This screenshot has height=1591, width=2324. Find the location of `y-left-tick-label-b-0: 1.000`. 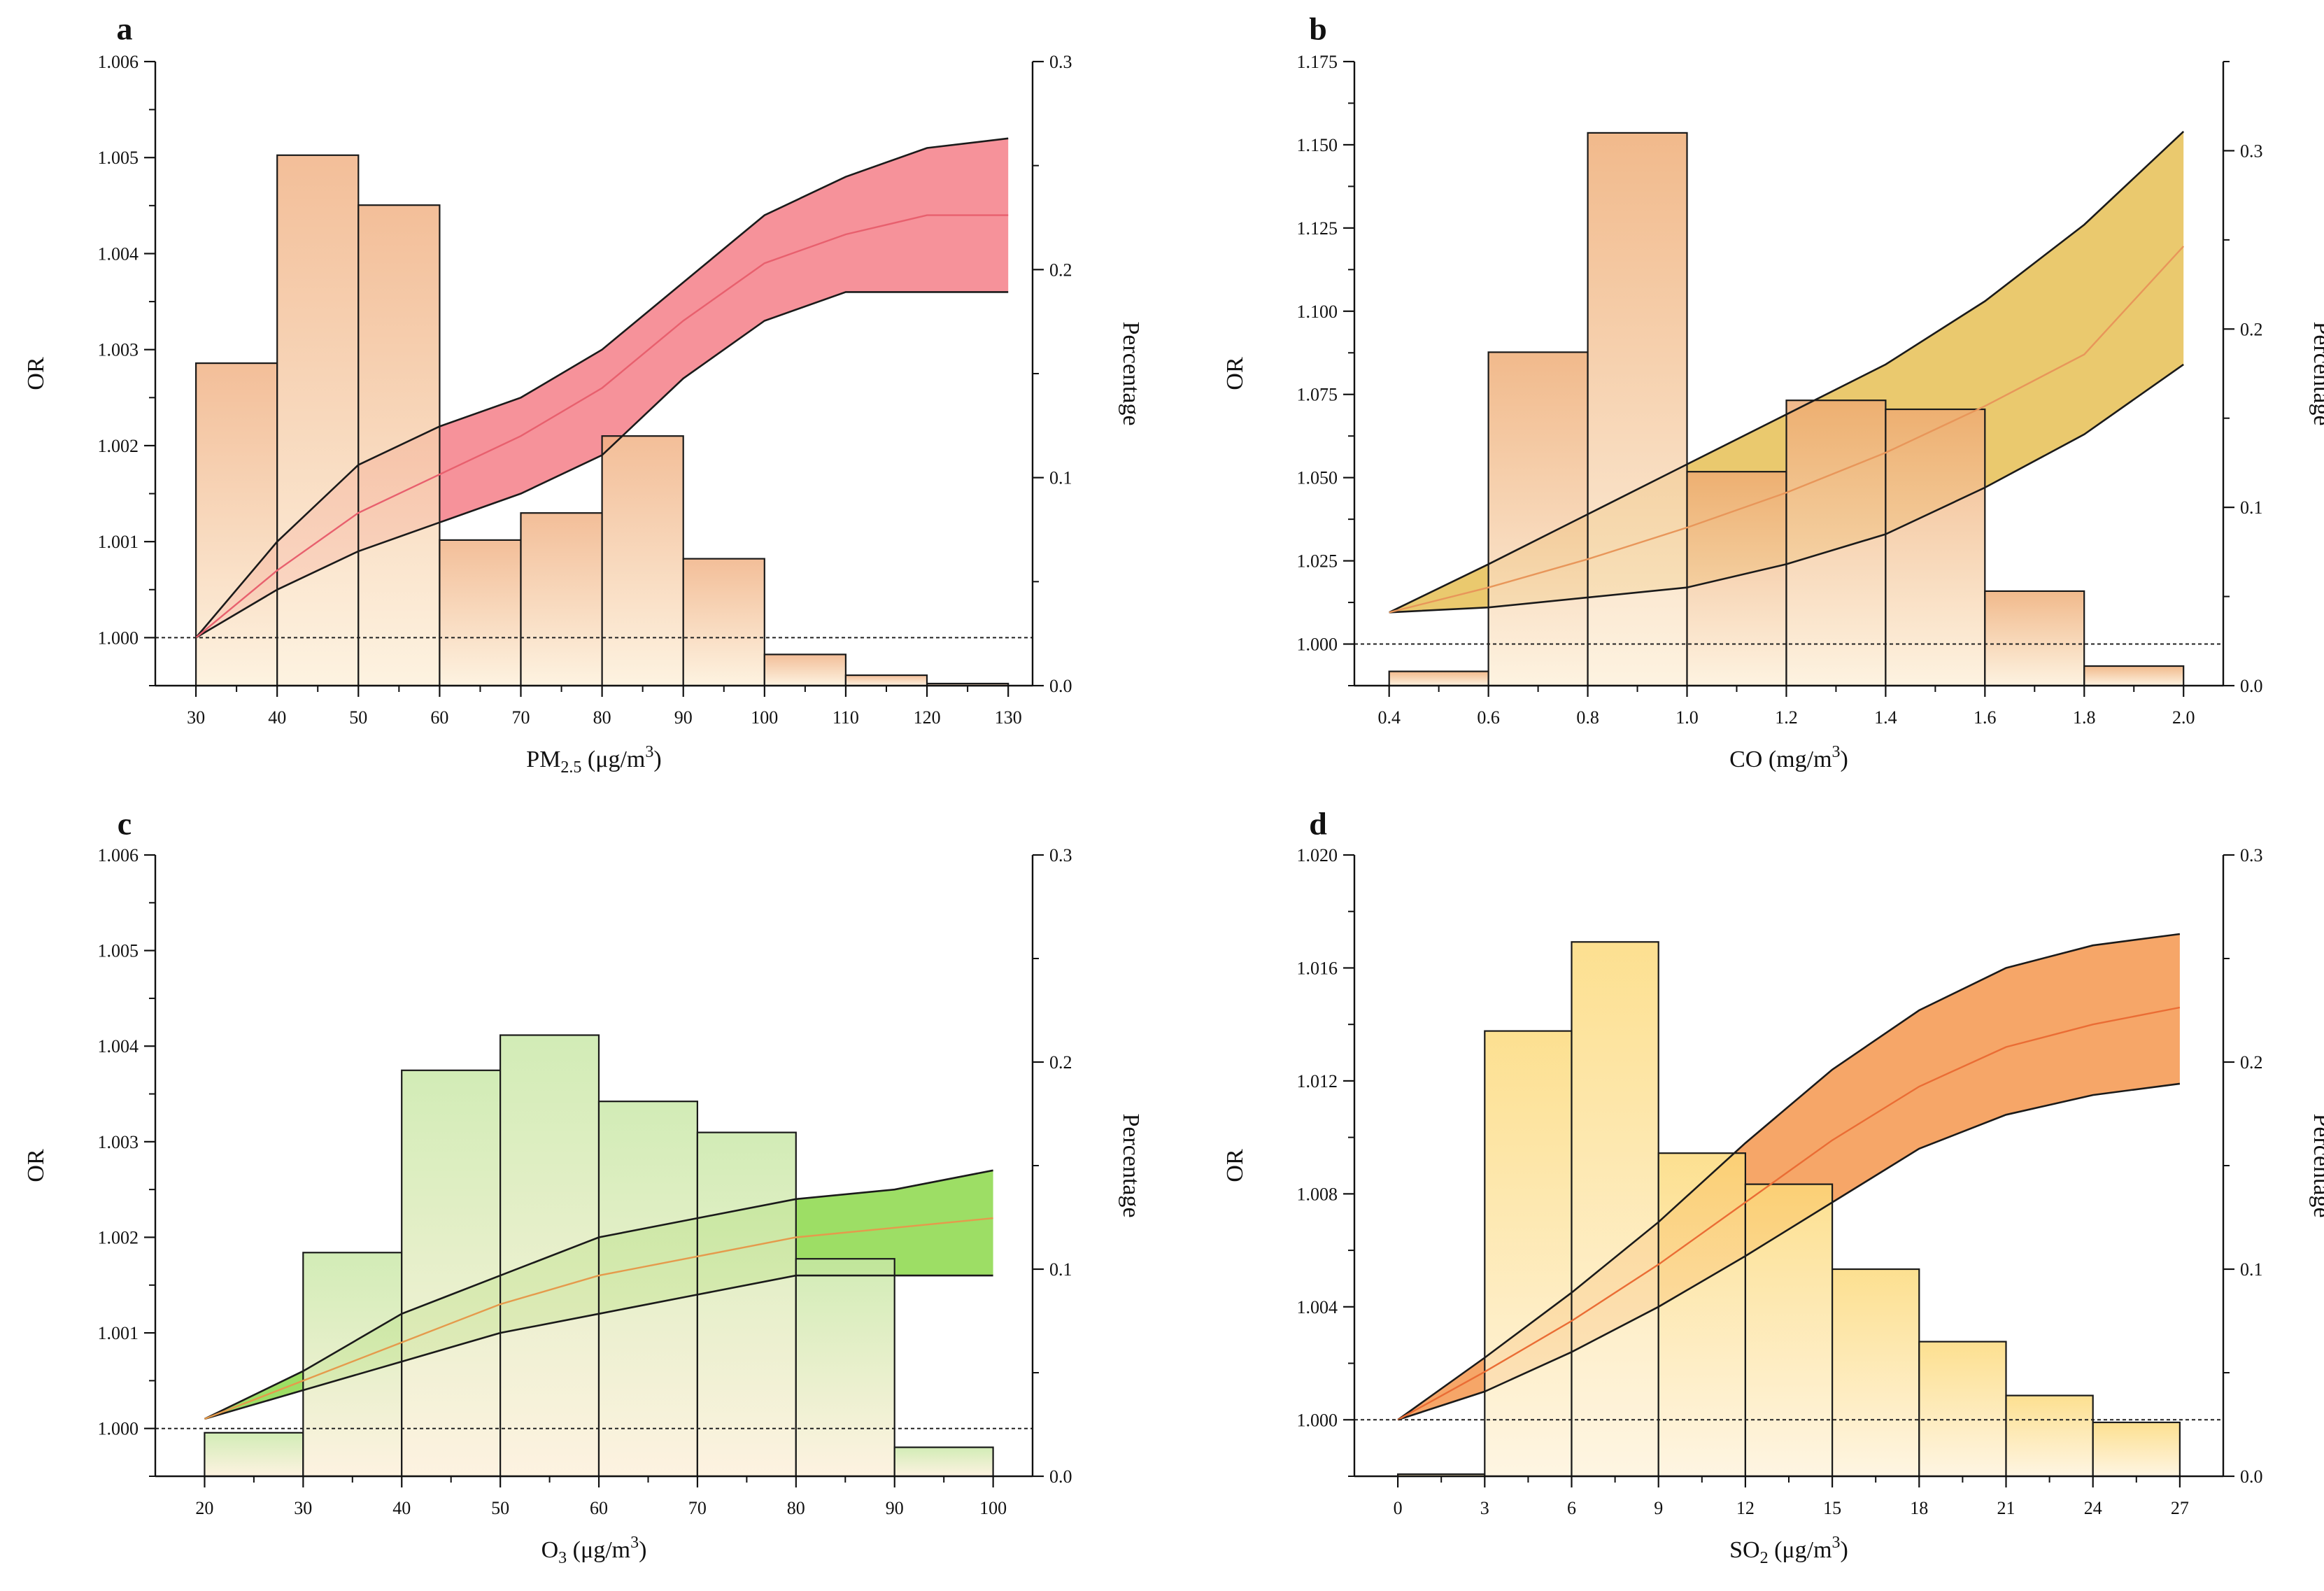

y-left-tick-label-b-0: 1.000 is located at coordinates (1317, 645).